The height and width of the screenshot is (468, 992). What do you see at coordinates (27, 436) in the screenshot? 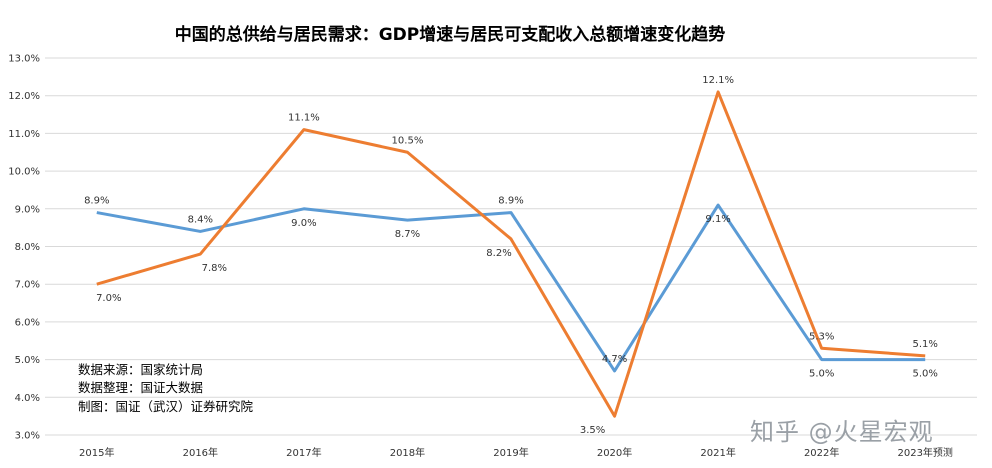
I see `y-tick-label: 3.0%` at bounding box center [27, 436].